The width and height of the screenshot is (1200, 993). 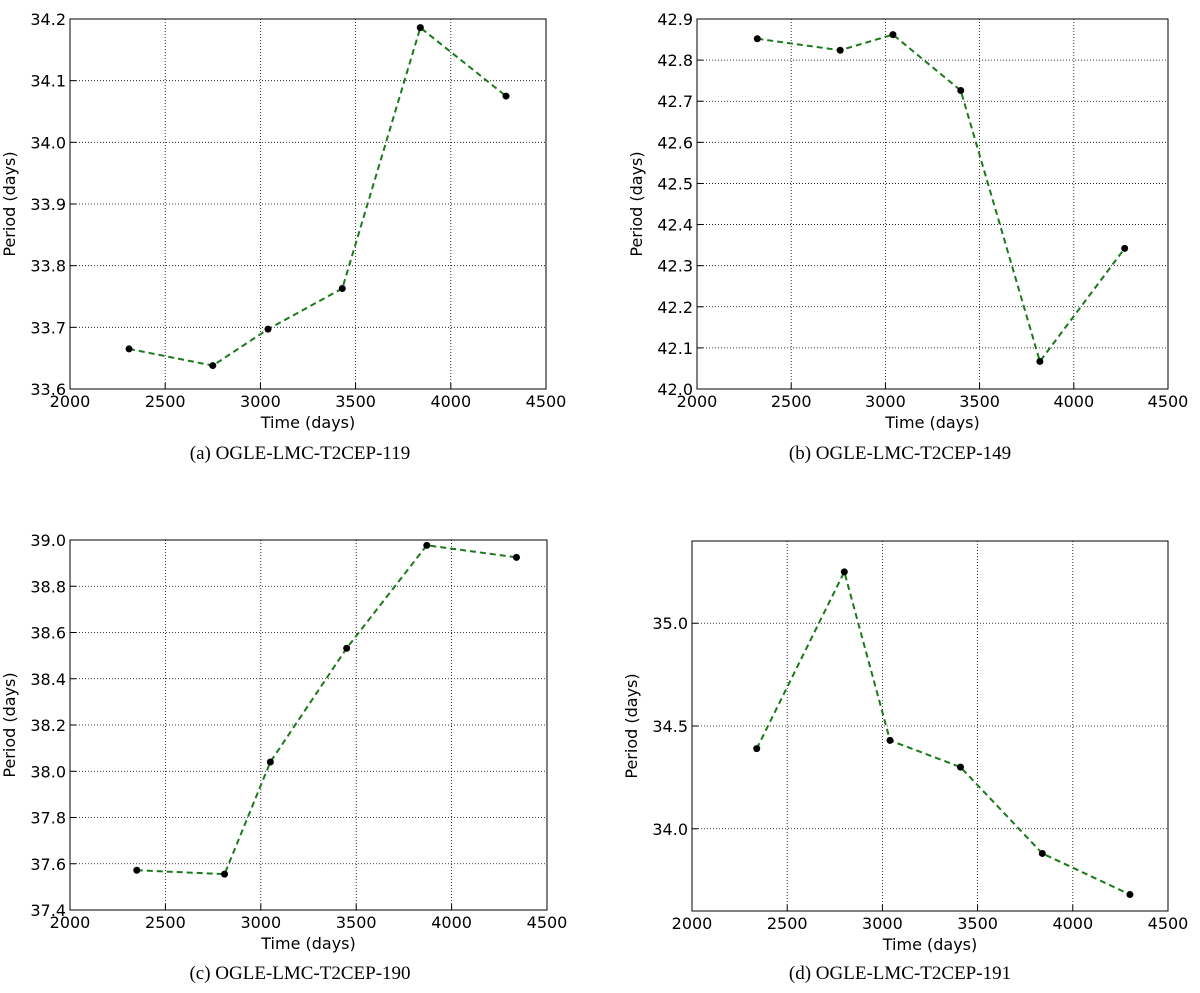 I want to click on caption-d: (d) OGLE-LMC-T2CEP-191, so click(x=900, y=973).